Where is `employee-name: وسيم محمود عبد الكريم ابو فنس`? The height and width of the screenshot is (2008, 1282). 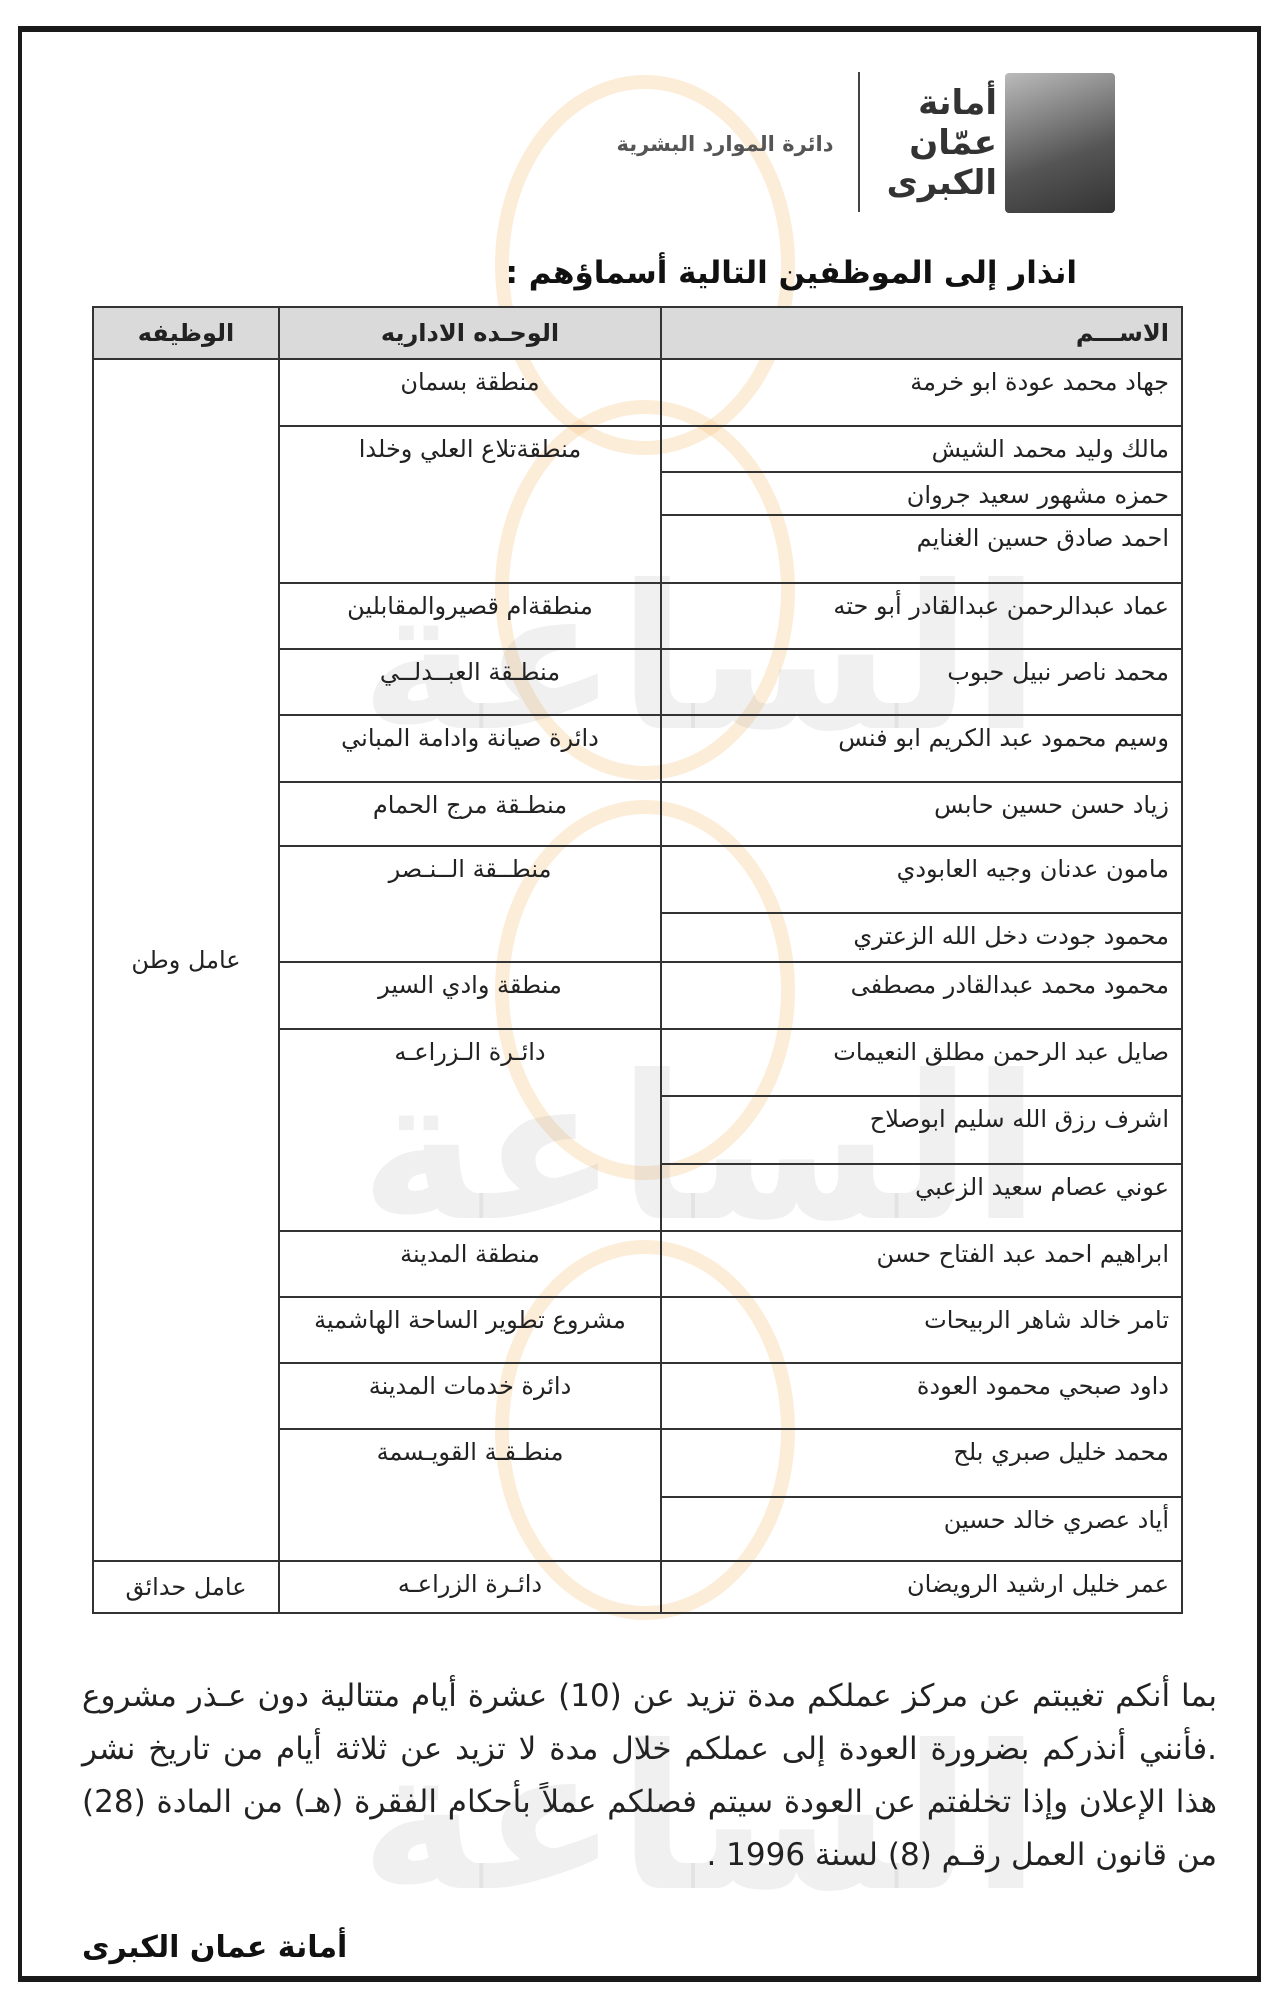 employee-name: وسيم محمود عبد الكريم ابو فنس is located at coordinates (921, 748).